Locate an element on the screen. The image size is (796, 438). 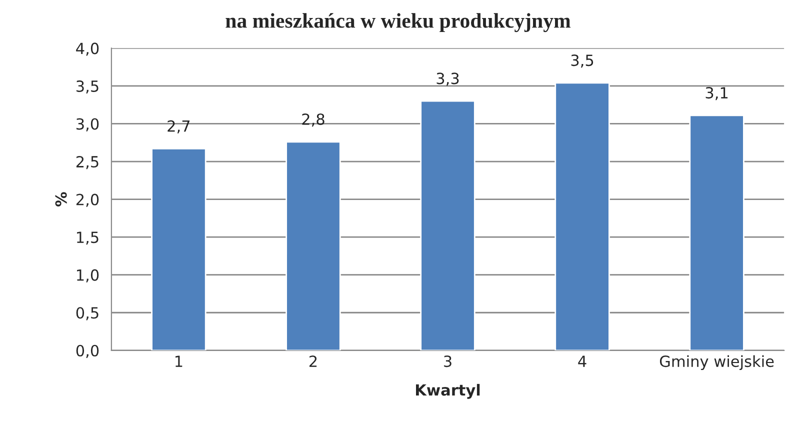
y-tick-label: 1,0 is located at coordinates (88, 275).